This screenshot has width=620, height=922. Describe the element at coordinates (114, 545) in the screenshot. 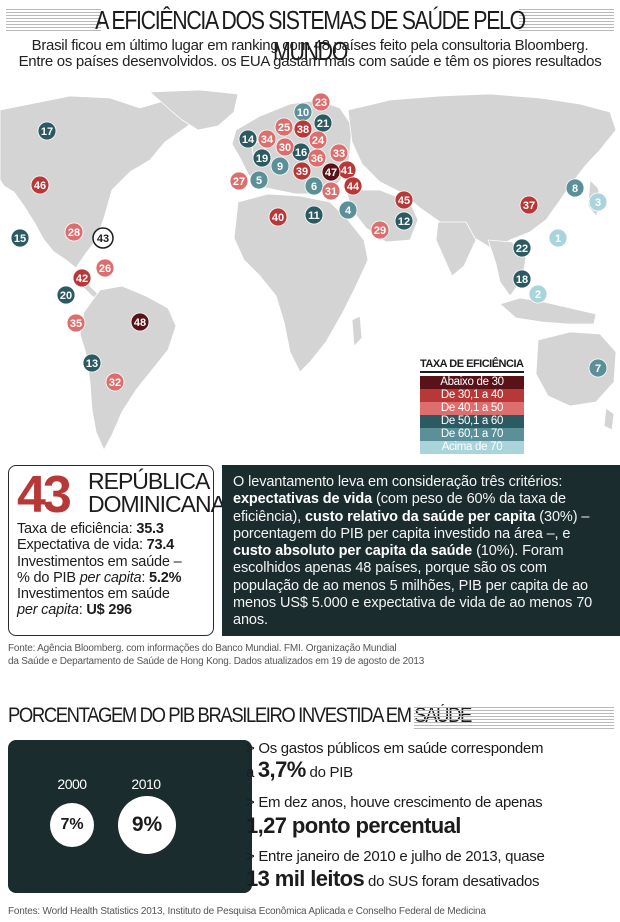

I see `stat-life: Expectativa de vida: 73.4` at that location.